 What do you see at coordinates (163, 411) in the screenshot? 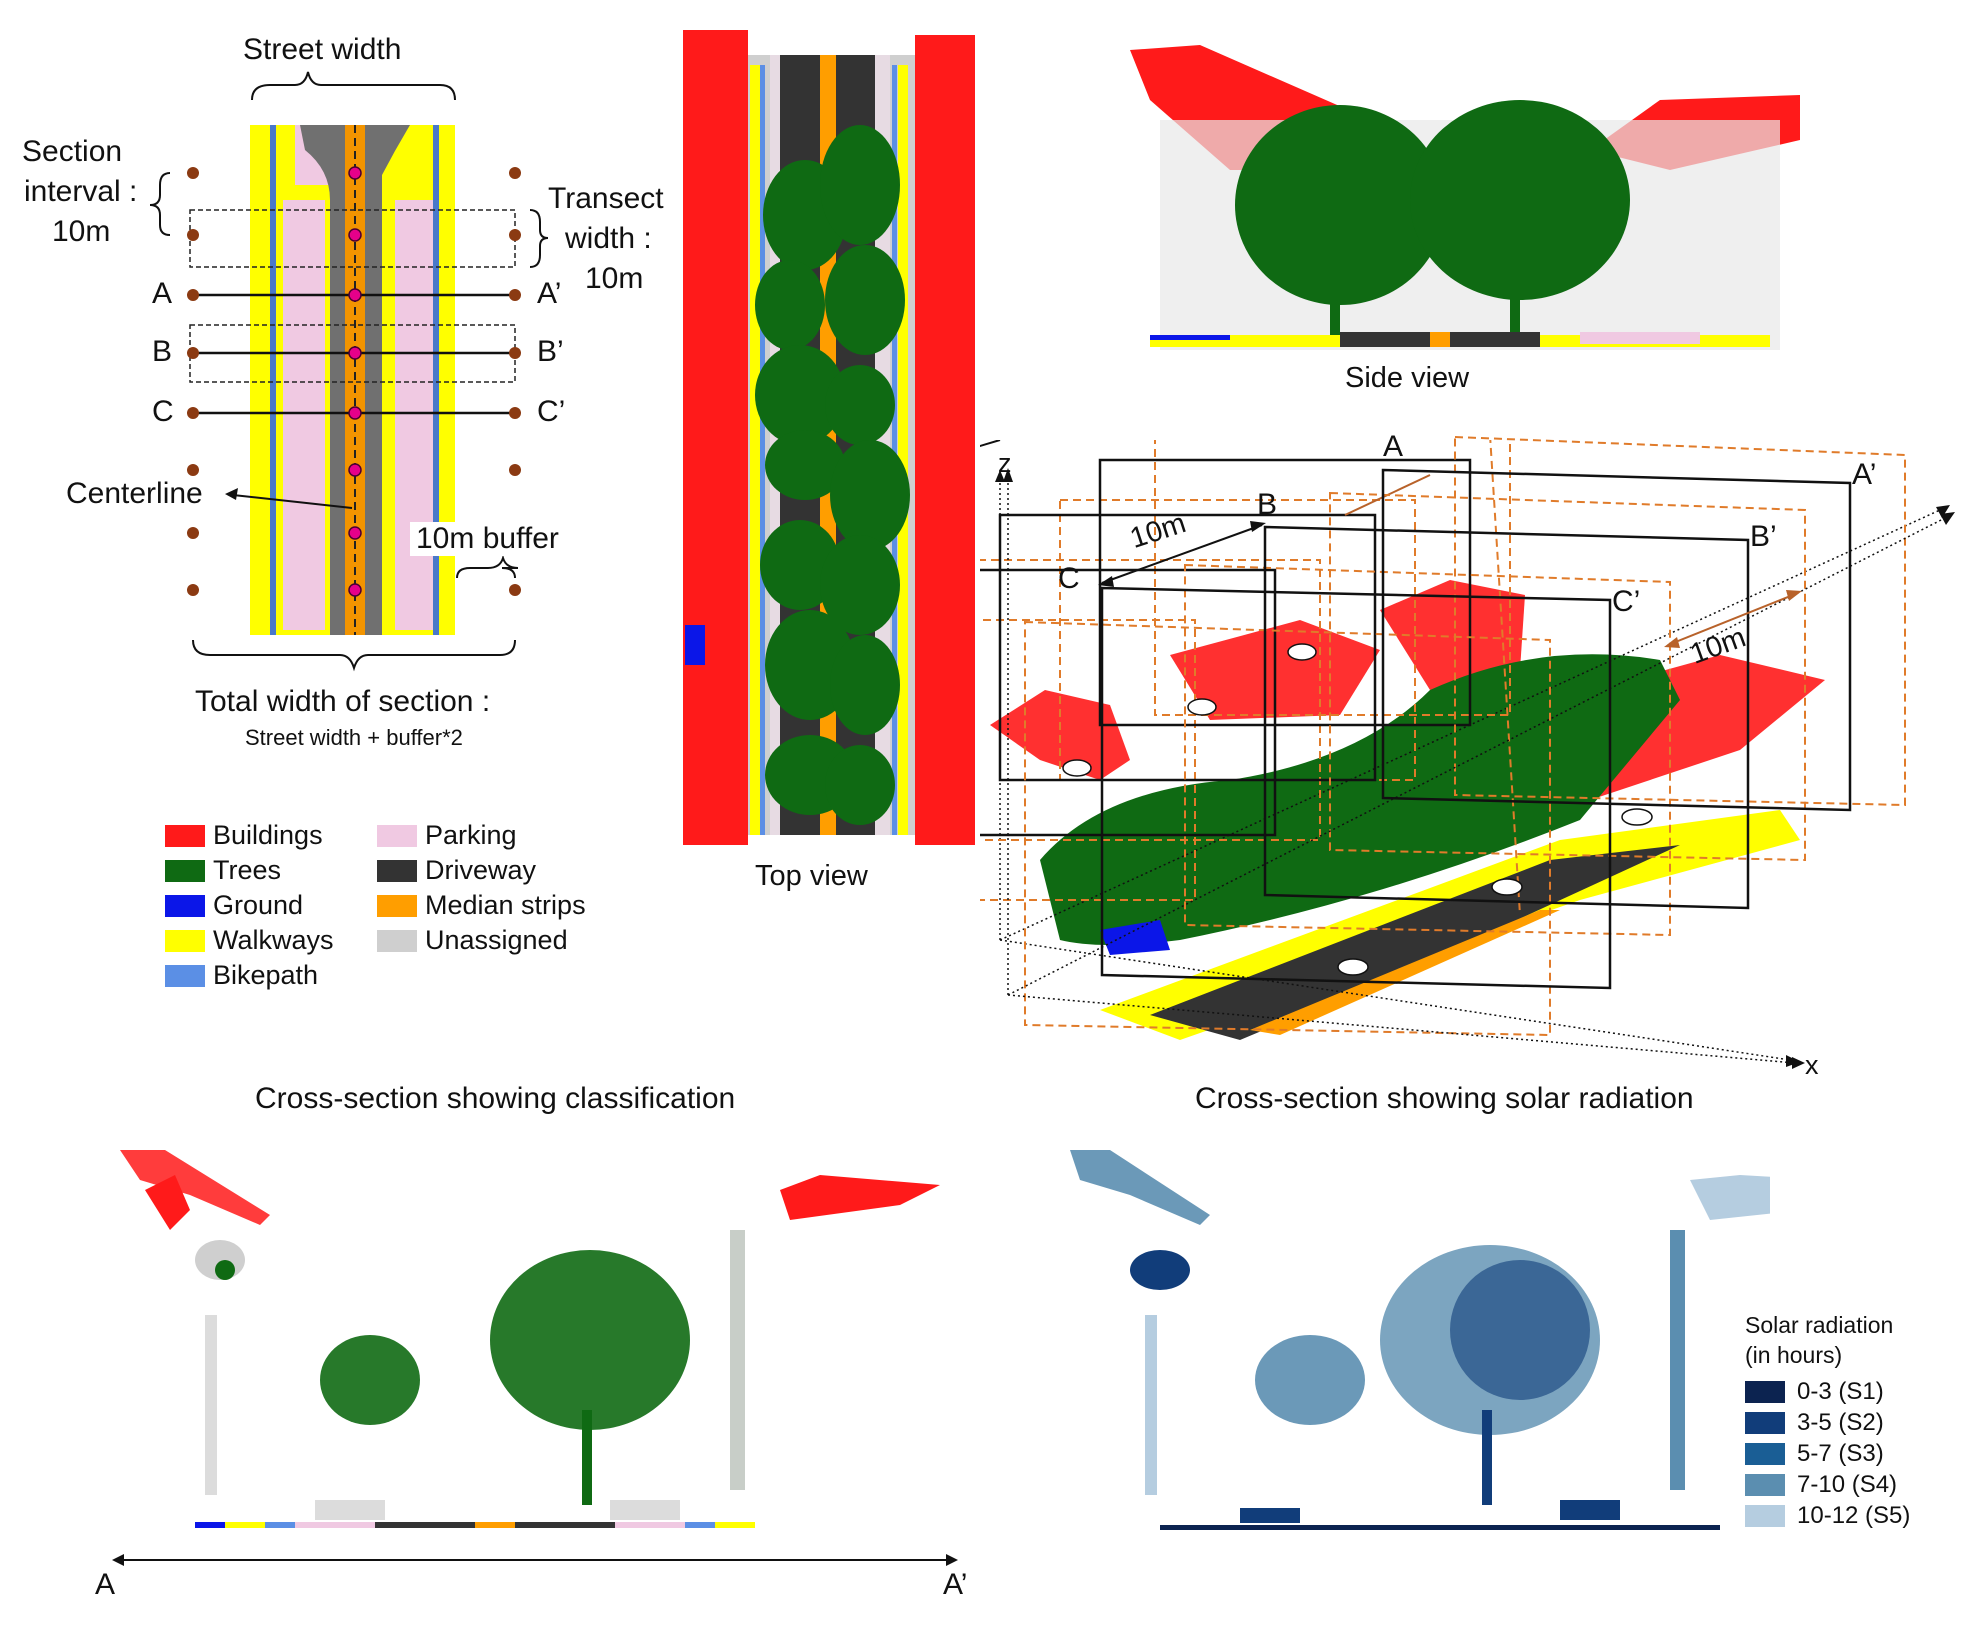
I see `section-c-label: C` at bounding box center [163, 411].